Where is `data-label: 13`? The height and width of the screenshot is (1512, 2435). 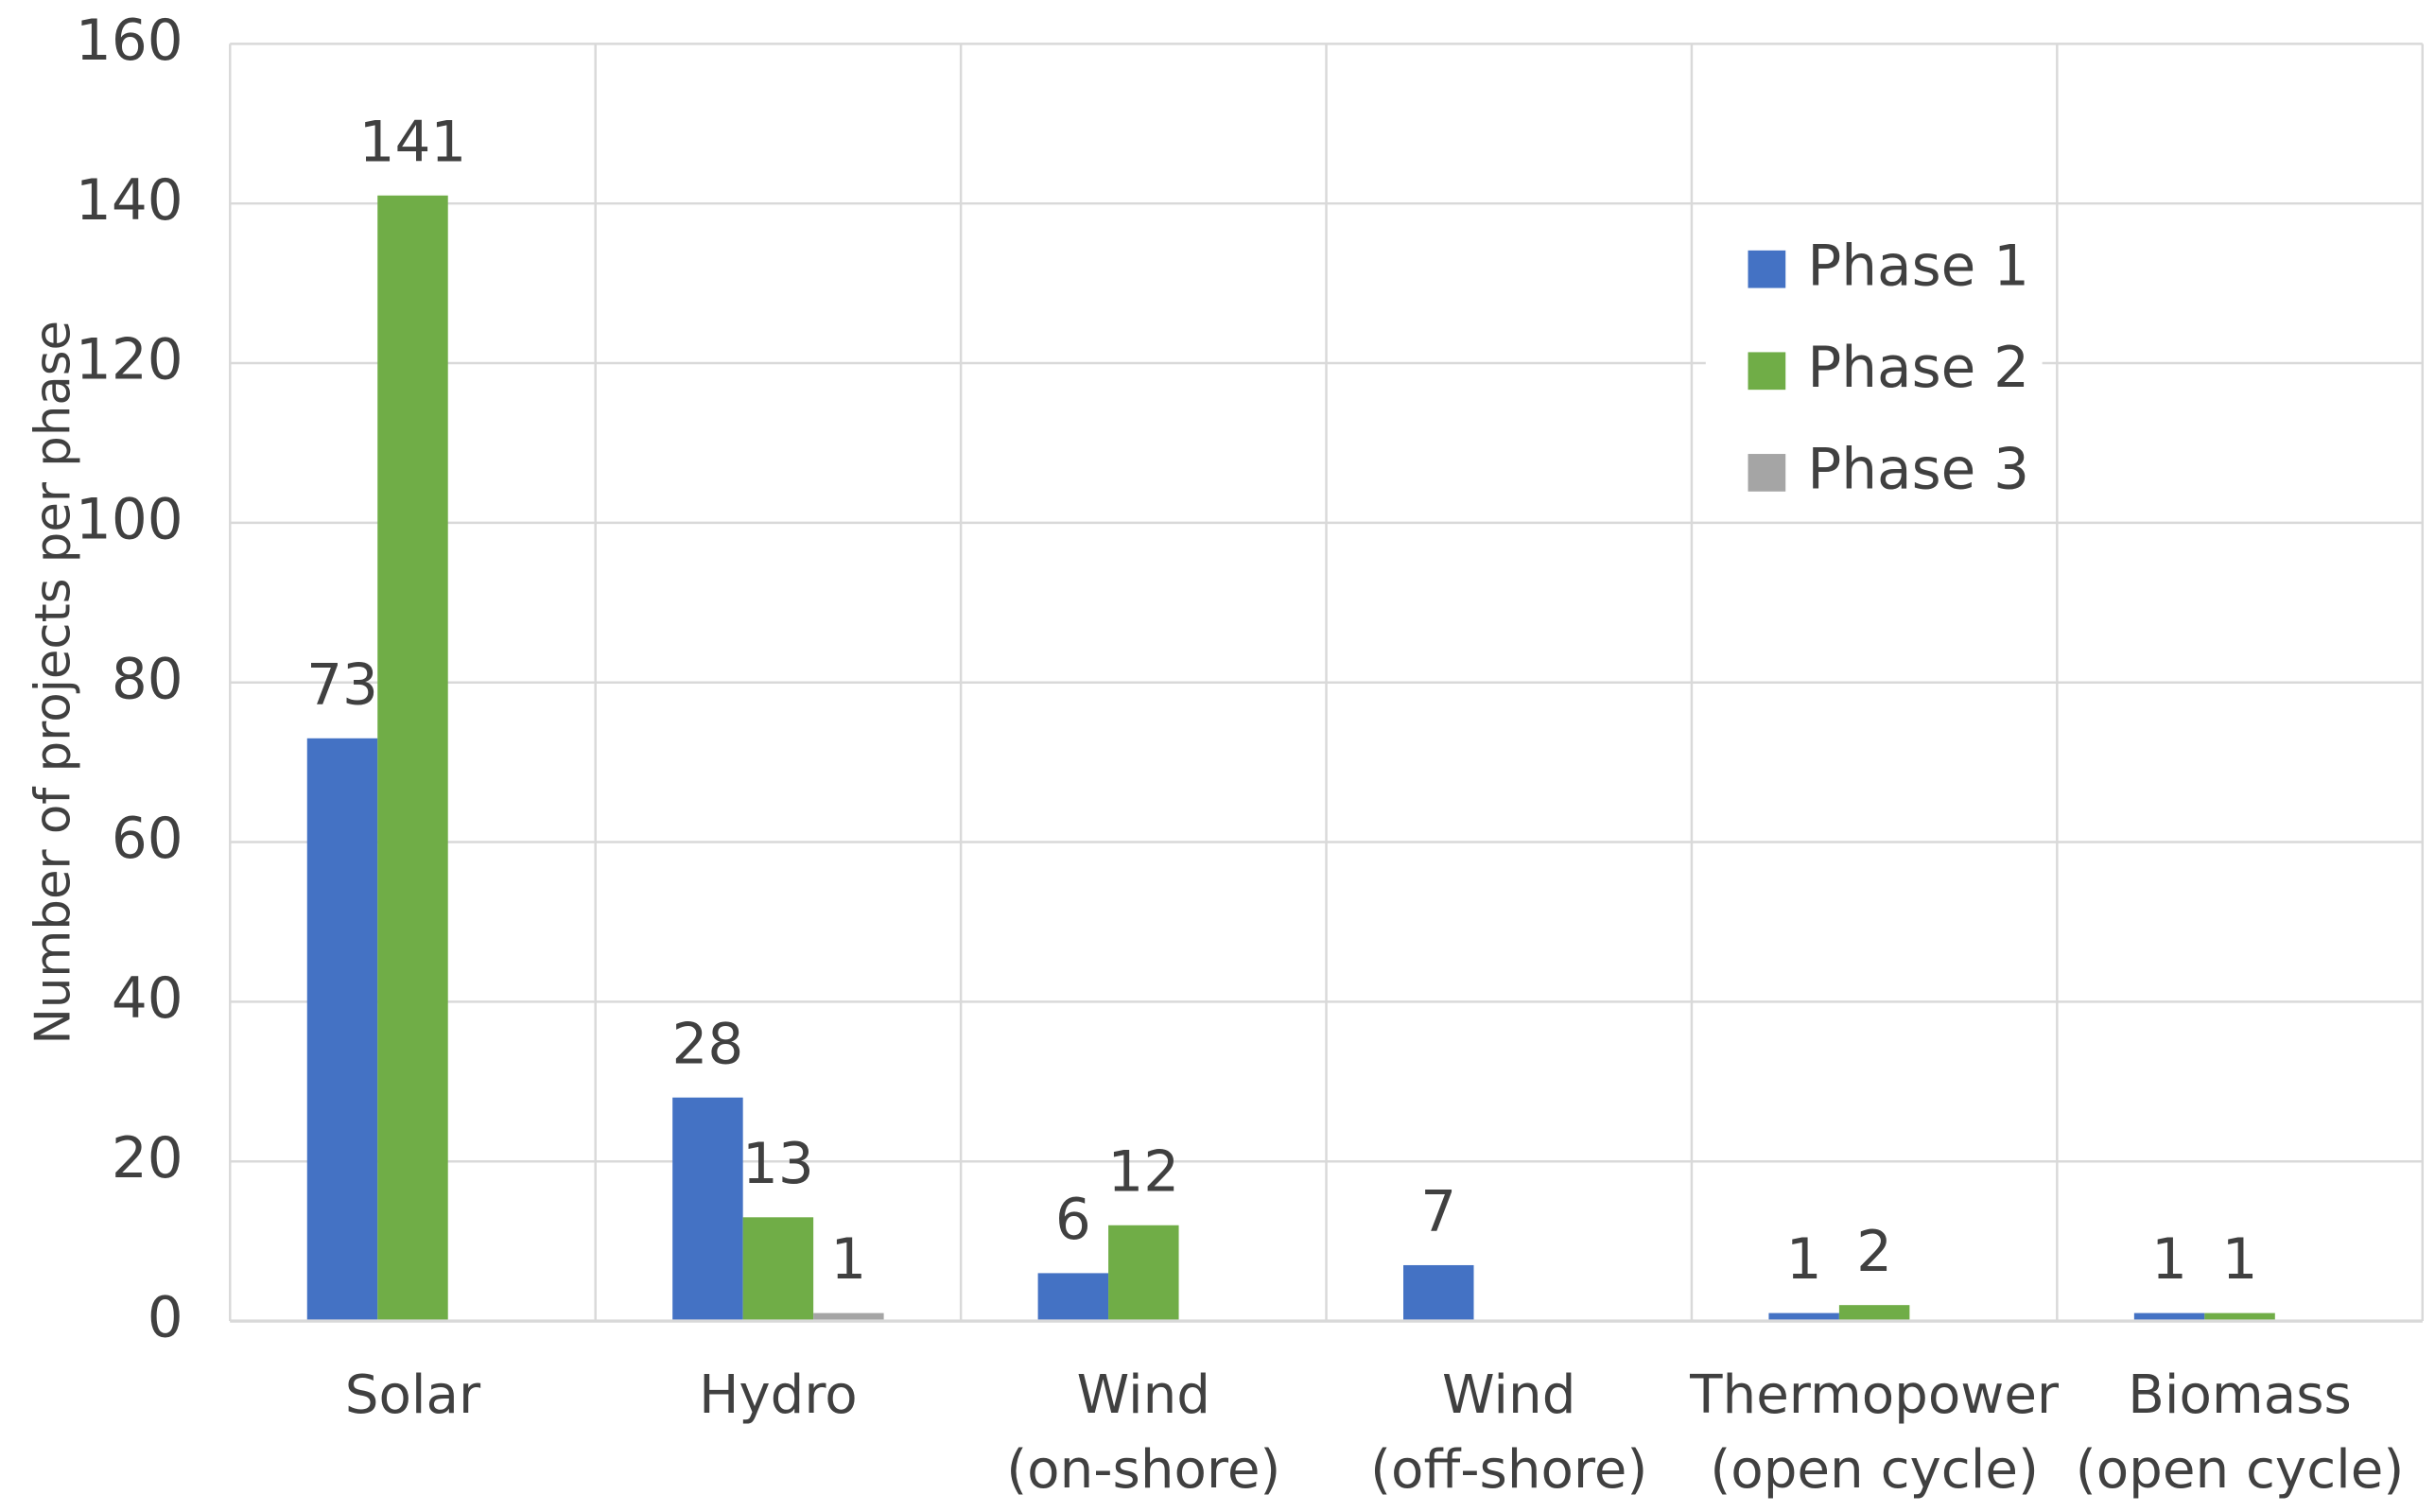 data-label: 13 is located at coordinates (778, 1164).